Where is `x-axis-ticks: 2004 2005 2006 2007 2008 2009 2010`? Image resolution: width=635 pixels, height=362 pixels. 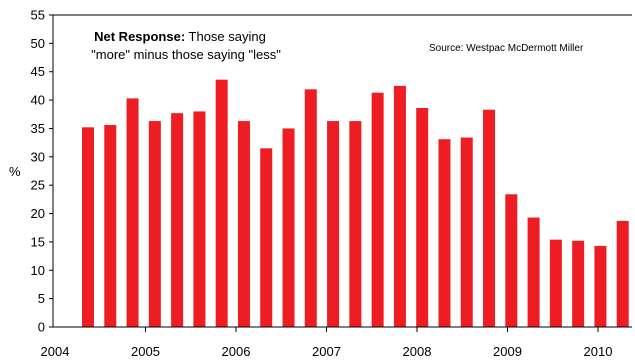
x-axis-ticks: 2004 2005 2006 2007 2008 2009 2010 is located at coordinates (327, 343).